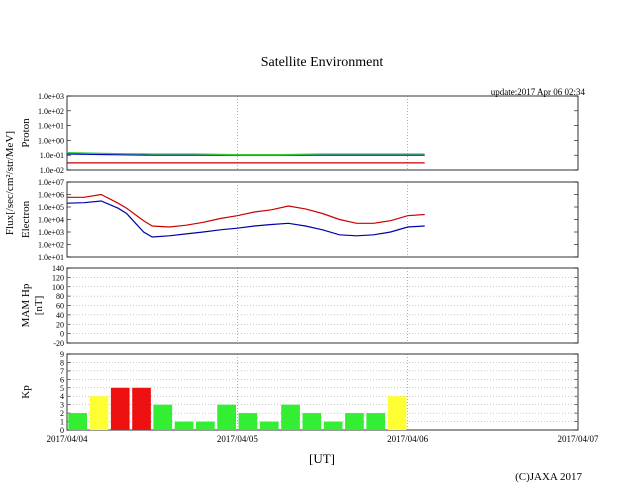 The height and width of the screenshot is (496, 640). I want to click on y-tick-label: 100, so click(58, 287).